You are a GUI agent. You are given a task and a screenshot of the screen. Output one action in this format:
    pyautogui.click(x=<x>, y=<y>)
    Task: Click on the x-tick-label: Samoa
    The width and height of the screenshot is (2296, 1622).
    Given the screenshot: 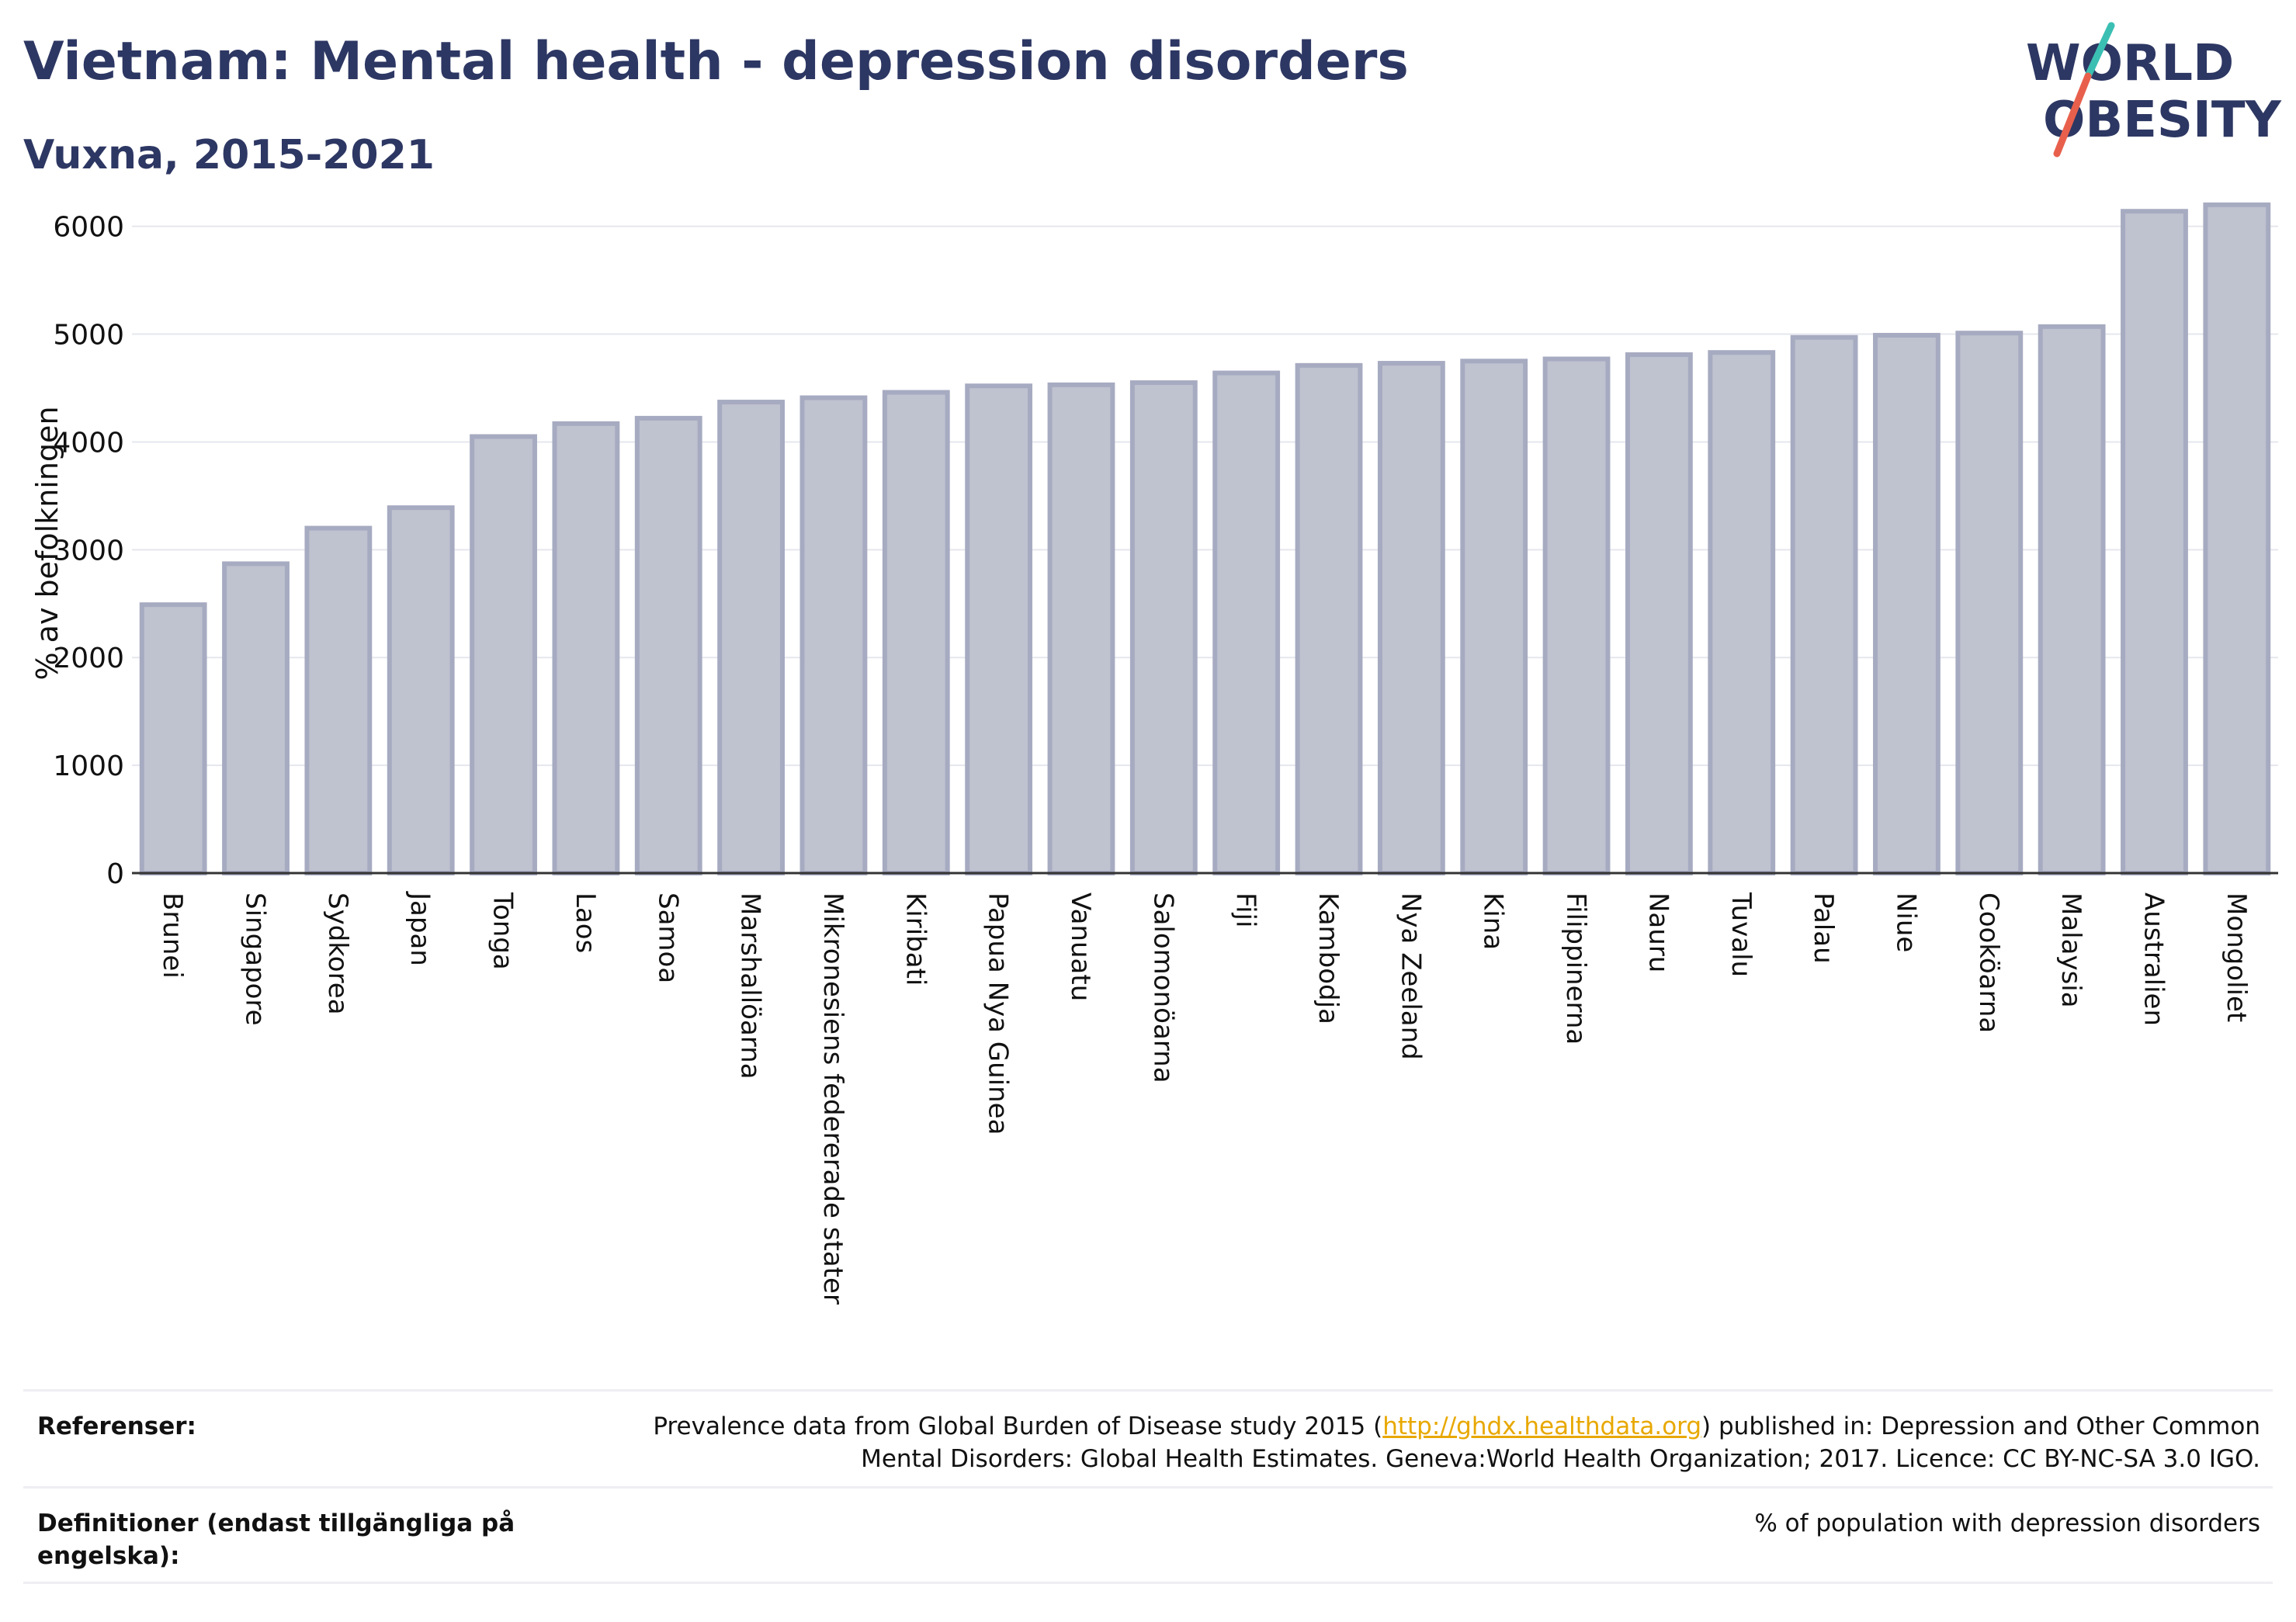 What is the action you would take?
    pyautogui.click(x=667, y=937)
    